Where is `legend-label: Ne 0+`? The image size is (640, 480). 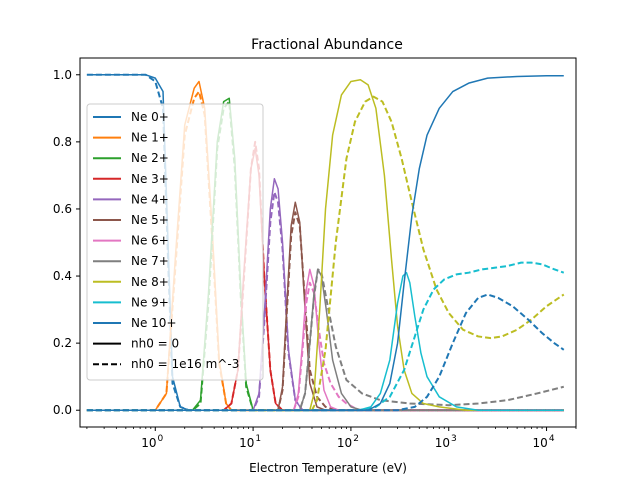 legend-label: Ne 0+ is located at coordinates (150, 117).